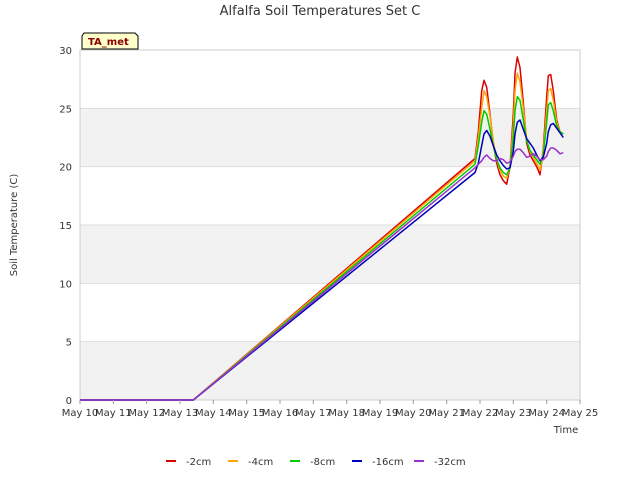 Image resolution: width=640 pixels, height=480 pixels. I want to click on x-tick-label: May 11, so click(113, 413).